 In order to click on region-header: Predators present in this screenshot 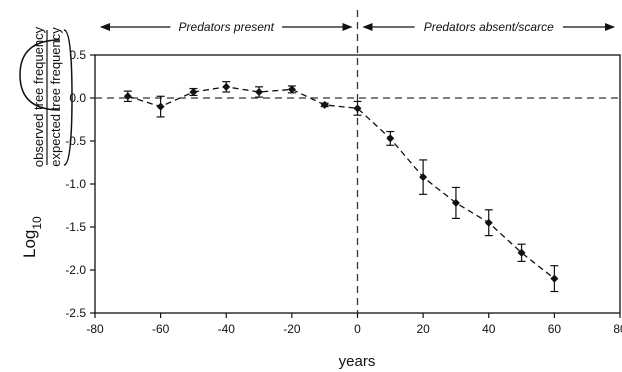, I will do `click(226, 27)`.